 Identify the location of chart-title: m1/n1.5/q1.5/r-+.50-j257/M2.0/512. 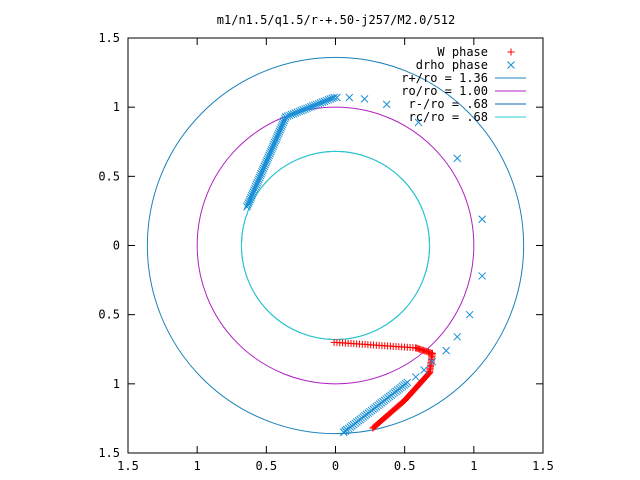
(336, 20).